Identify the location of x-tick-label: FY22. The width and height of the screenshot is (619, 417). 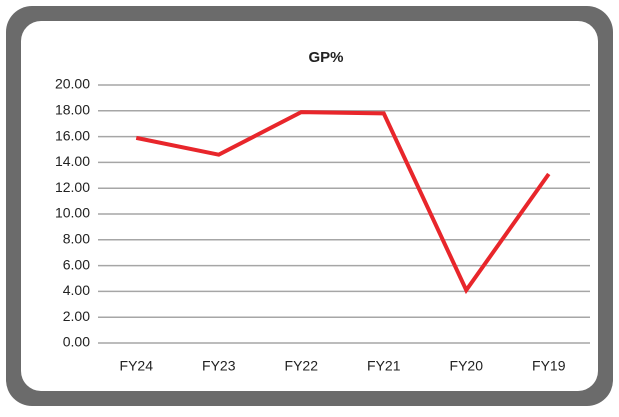
(302, 366).